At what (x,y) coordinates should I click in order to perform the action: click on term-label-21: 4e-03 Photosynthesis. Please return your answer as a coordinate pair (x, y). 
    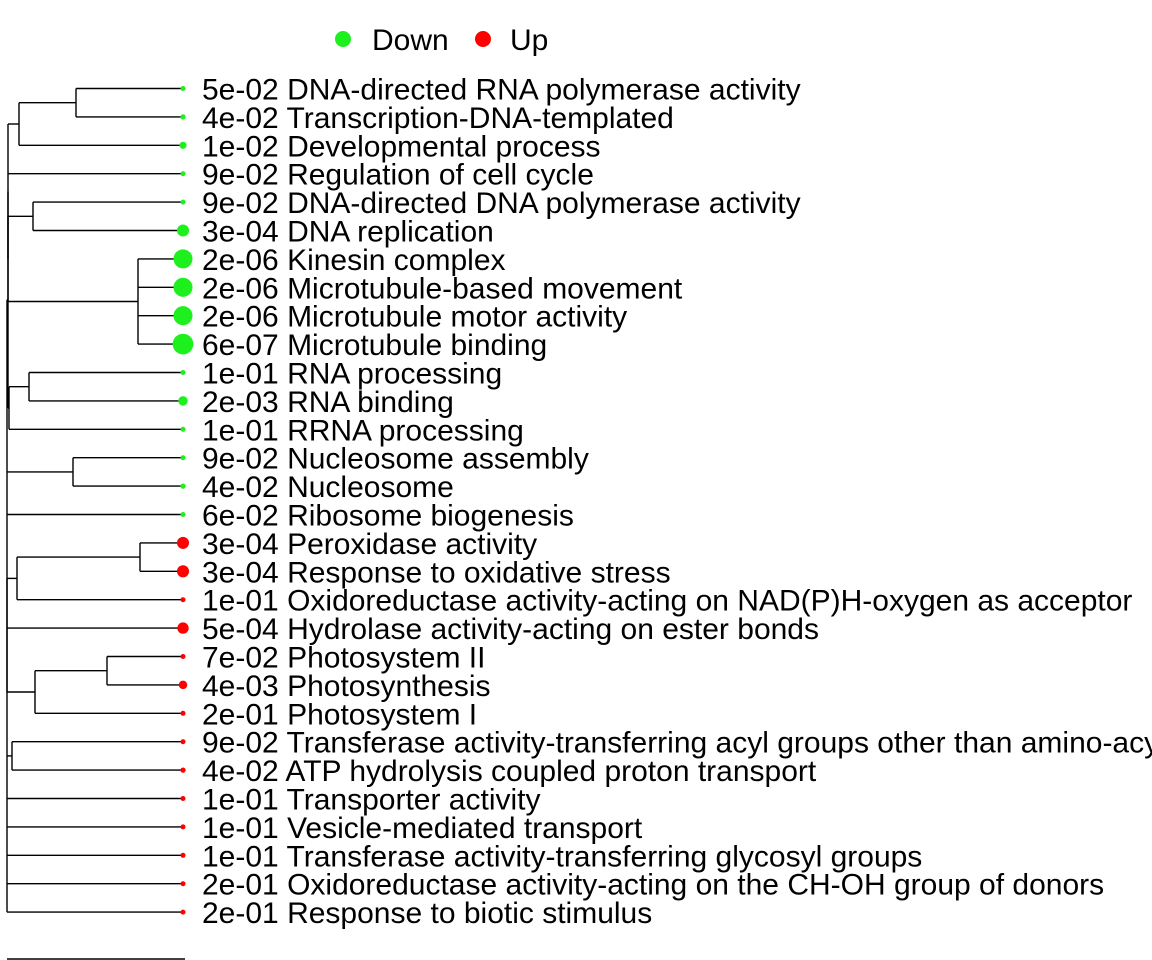
    Looking at the image, I should click on (346, 686).